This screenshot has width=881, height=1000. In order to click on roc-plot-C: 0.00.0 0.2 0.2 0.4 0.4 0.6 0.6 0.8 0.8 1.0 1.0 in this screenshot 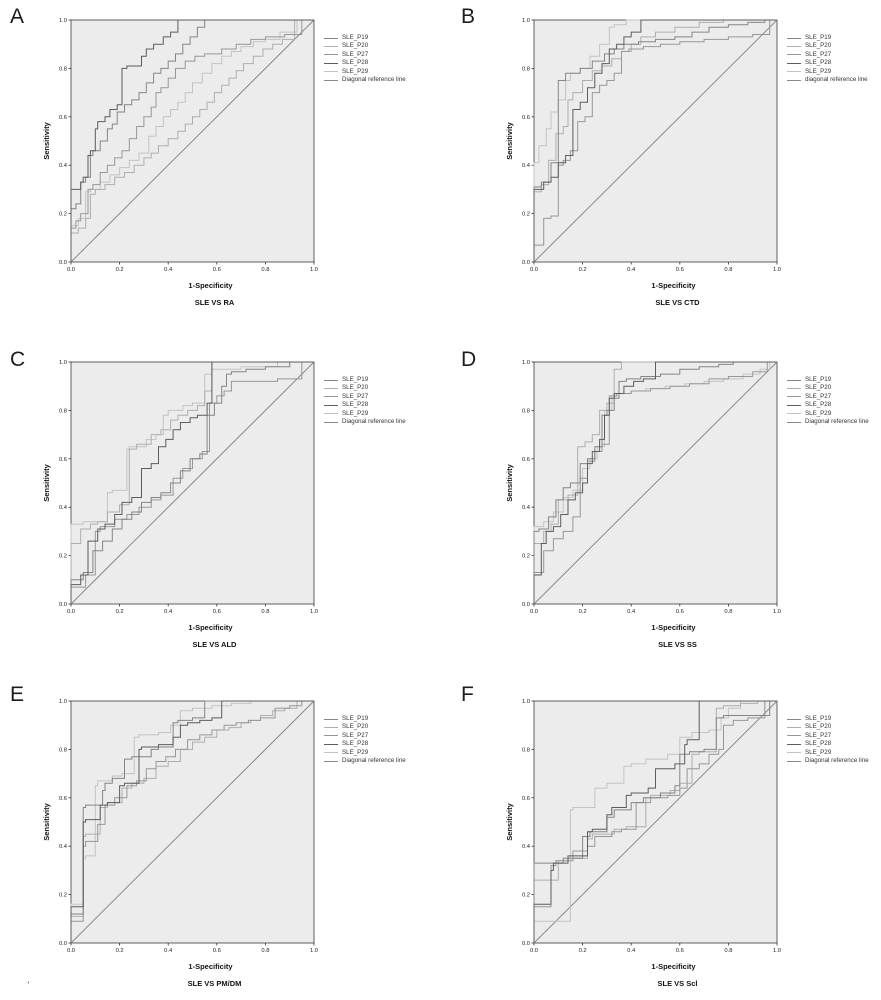, I will do `click(188, 487)`.